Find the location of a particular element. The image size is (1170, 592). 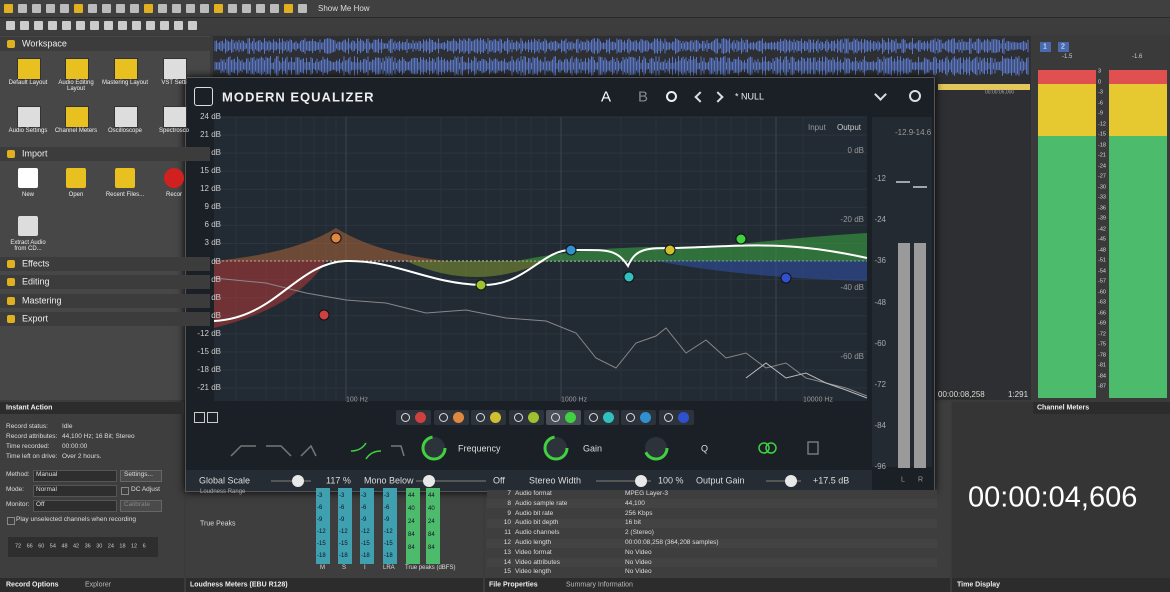

meter-scale-label: -72 is located at coordinates (880, 384).